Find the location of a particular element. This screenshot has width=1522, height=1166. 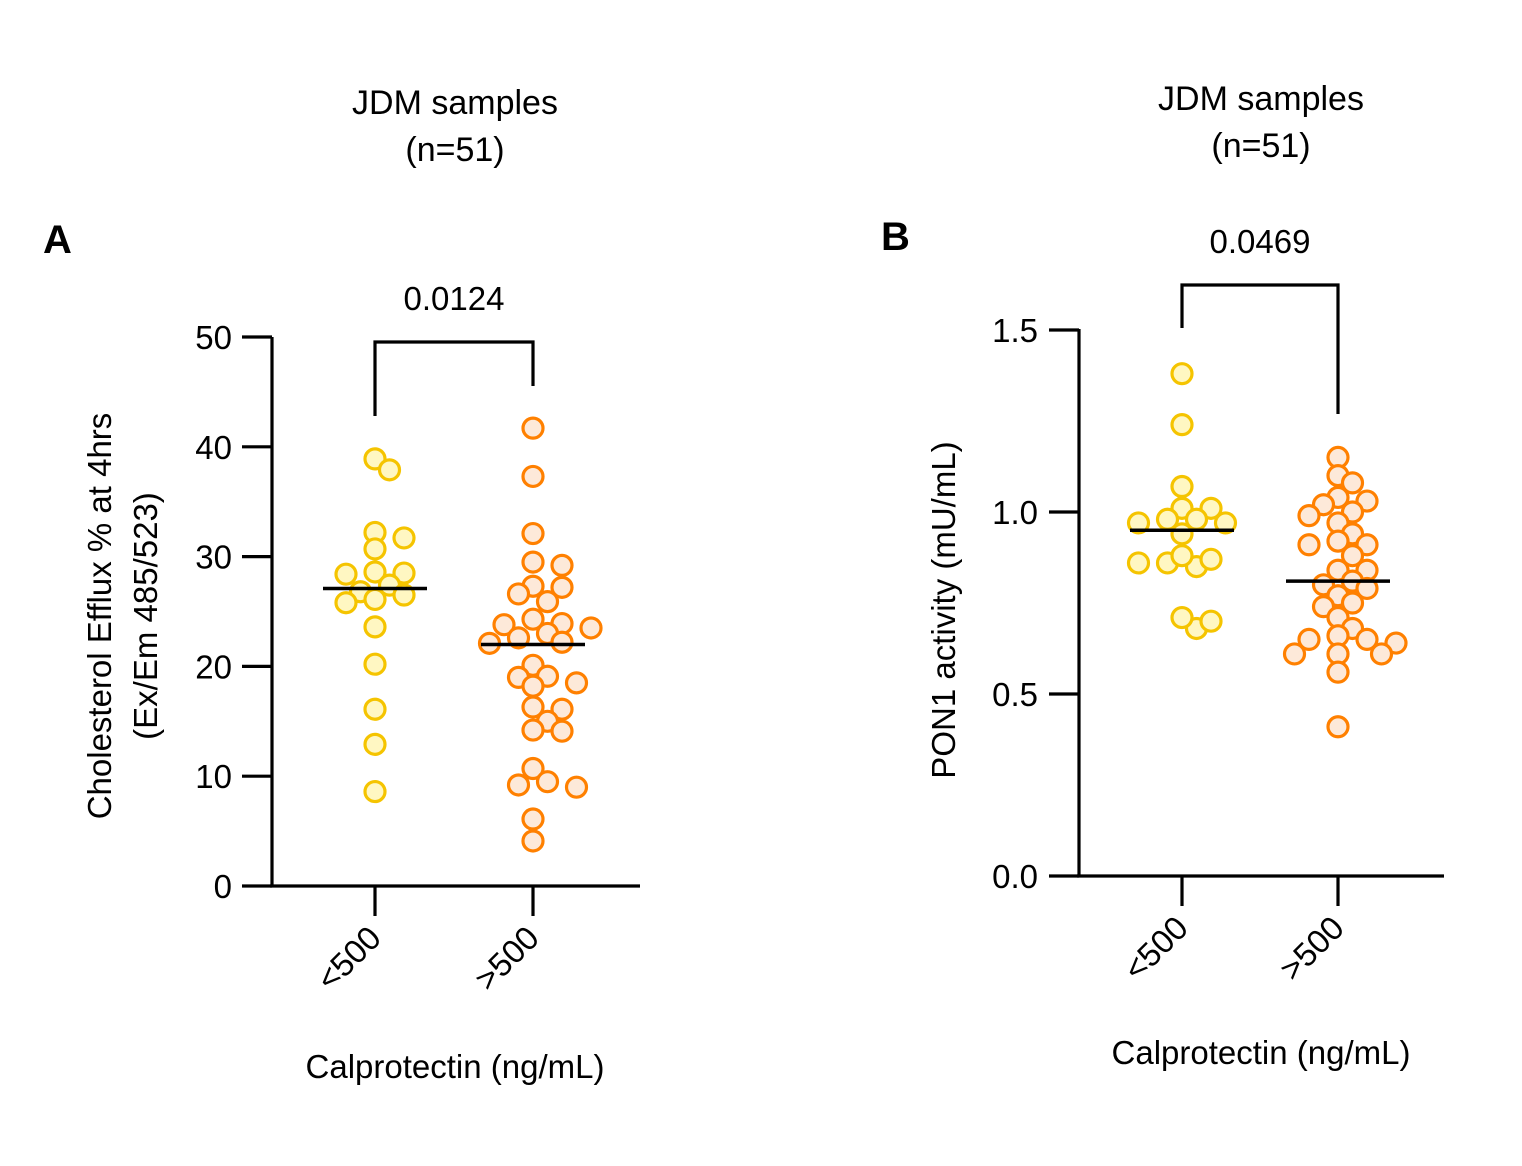

panel-b-x-tick-label: >500 is located at coordinates (1311, 948).